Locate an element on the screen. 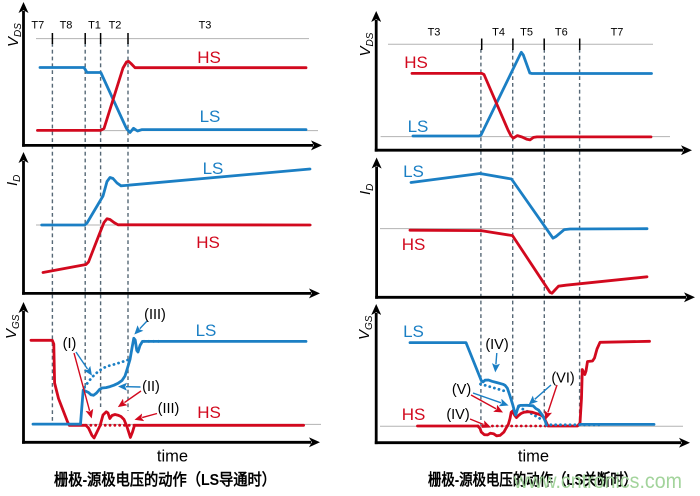  svg-text: 栅极-源极电压的动作（LS导通时） is located at coordinates (165, 479).